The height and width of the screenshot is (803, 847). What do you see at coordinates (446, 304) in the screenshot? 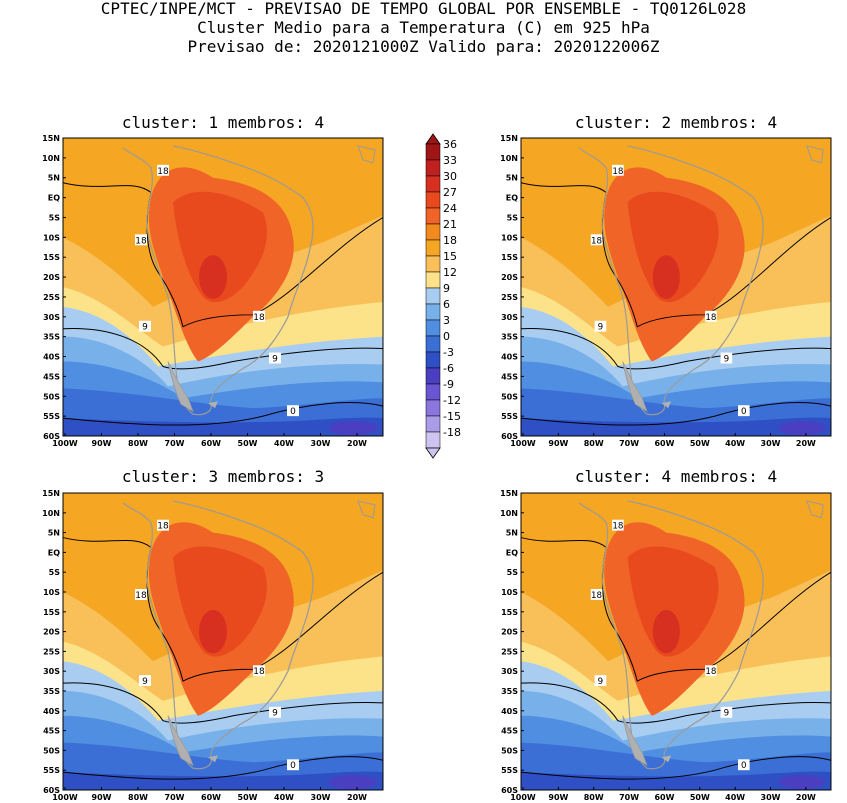
I see `colorbar-tick-label: 6` at bounding box center [446, 304].